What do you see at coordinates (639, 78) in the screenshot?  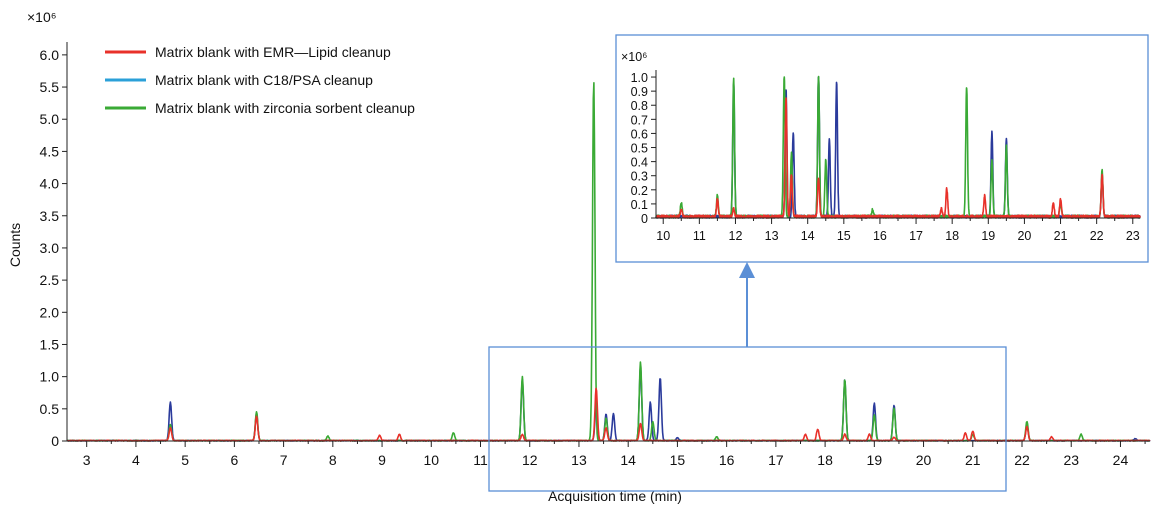 I see `inset-y-tick-label: 1.0` at bounding box center [639, 78].